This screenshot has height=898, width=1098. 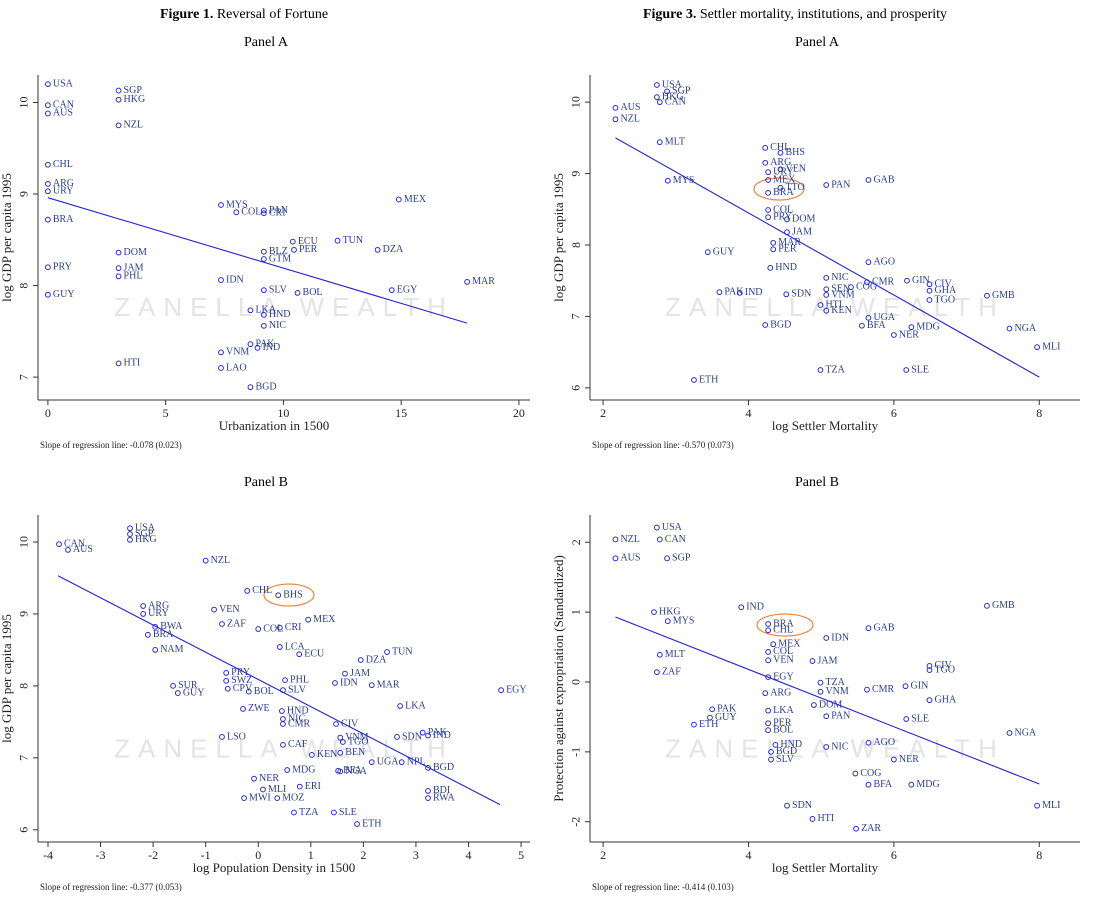 What do you see at coordinates (576, 752) in the screenshot?
I see `y-tick-label: -1` at bounding box center [576, 752].